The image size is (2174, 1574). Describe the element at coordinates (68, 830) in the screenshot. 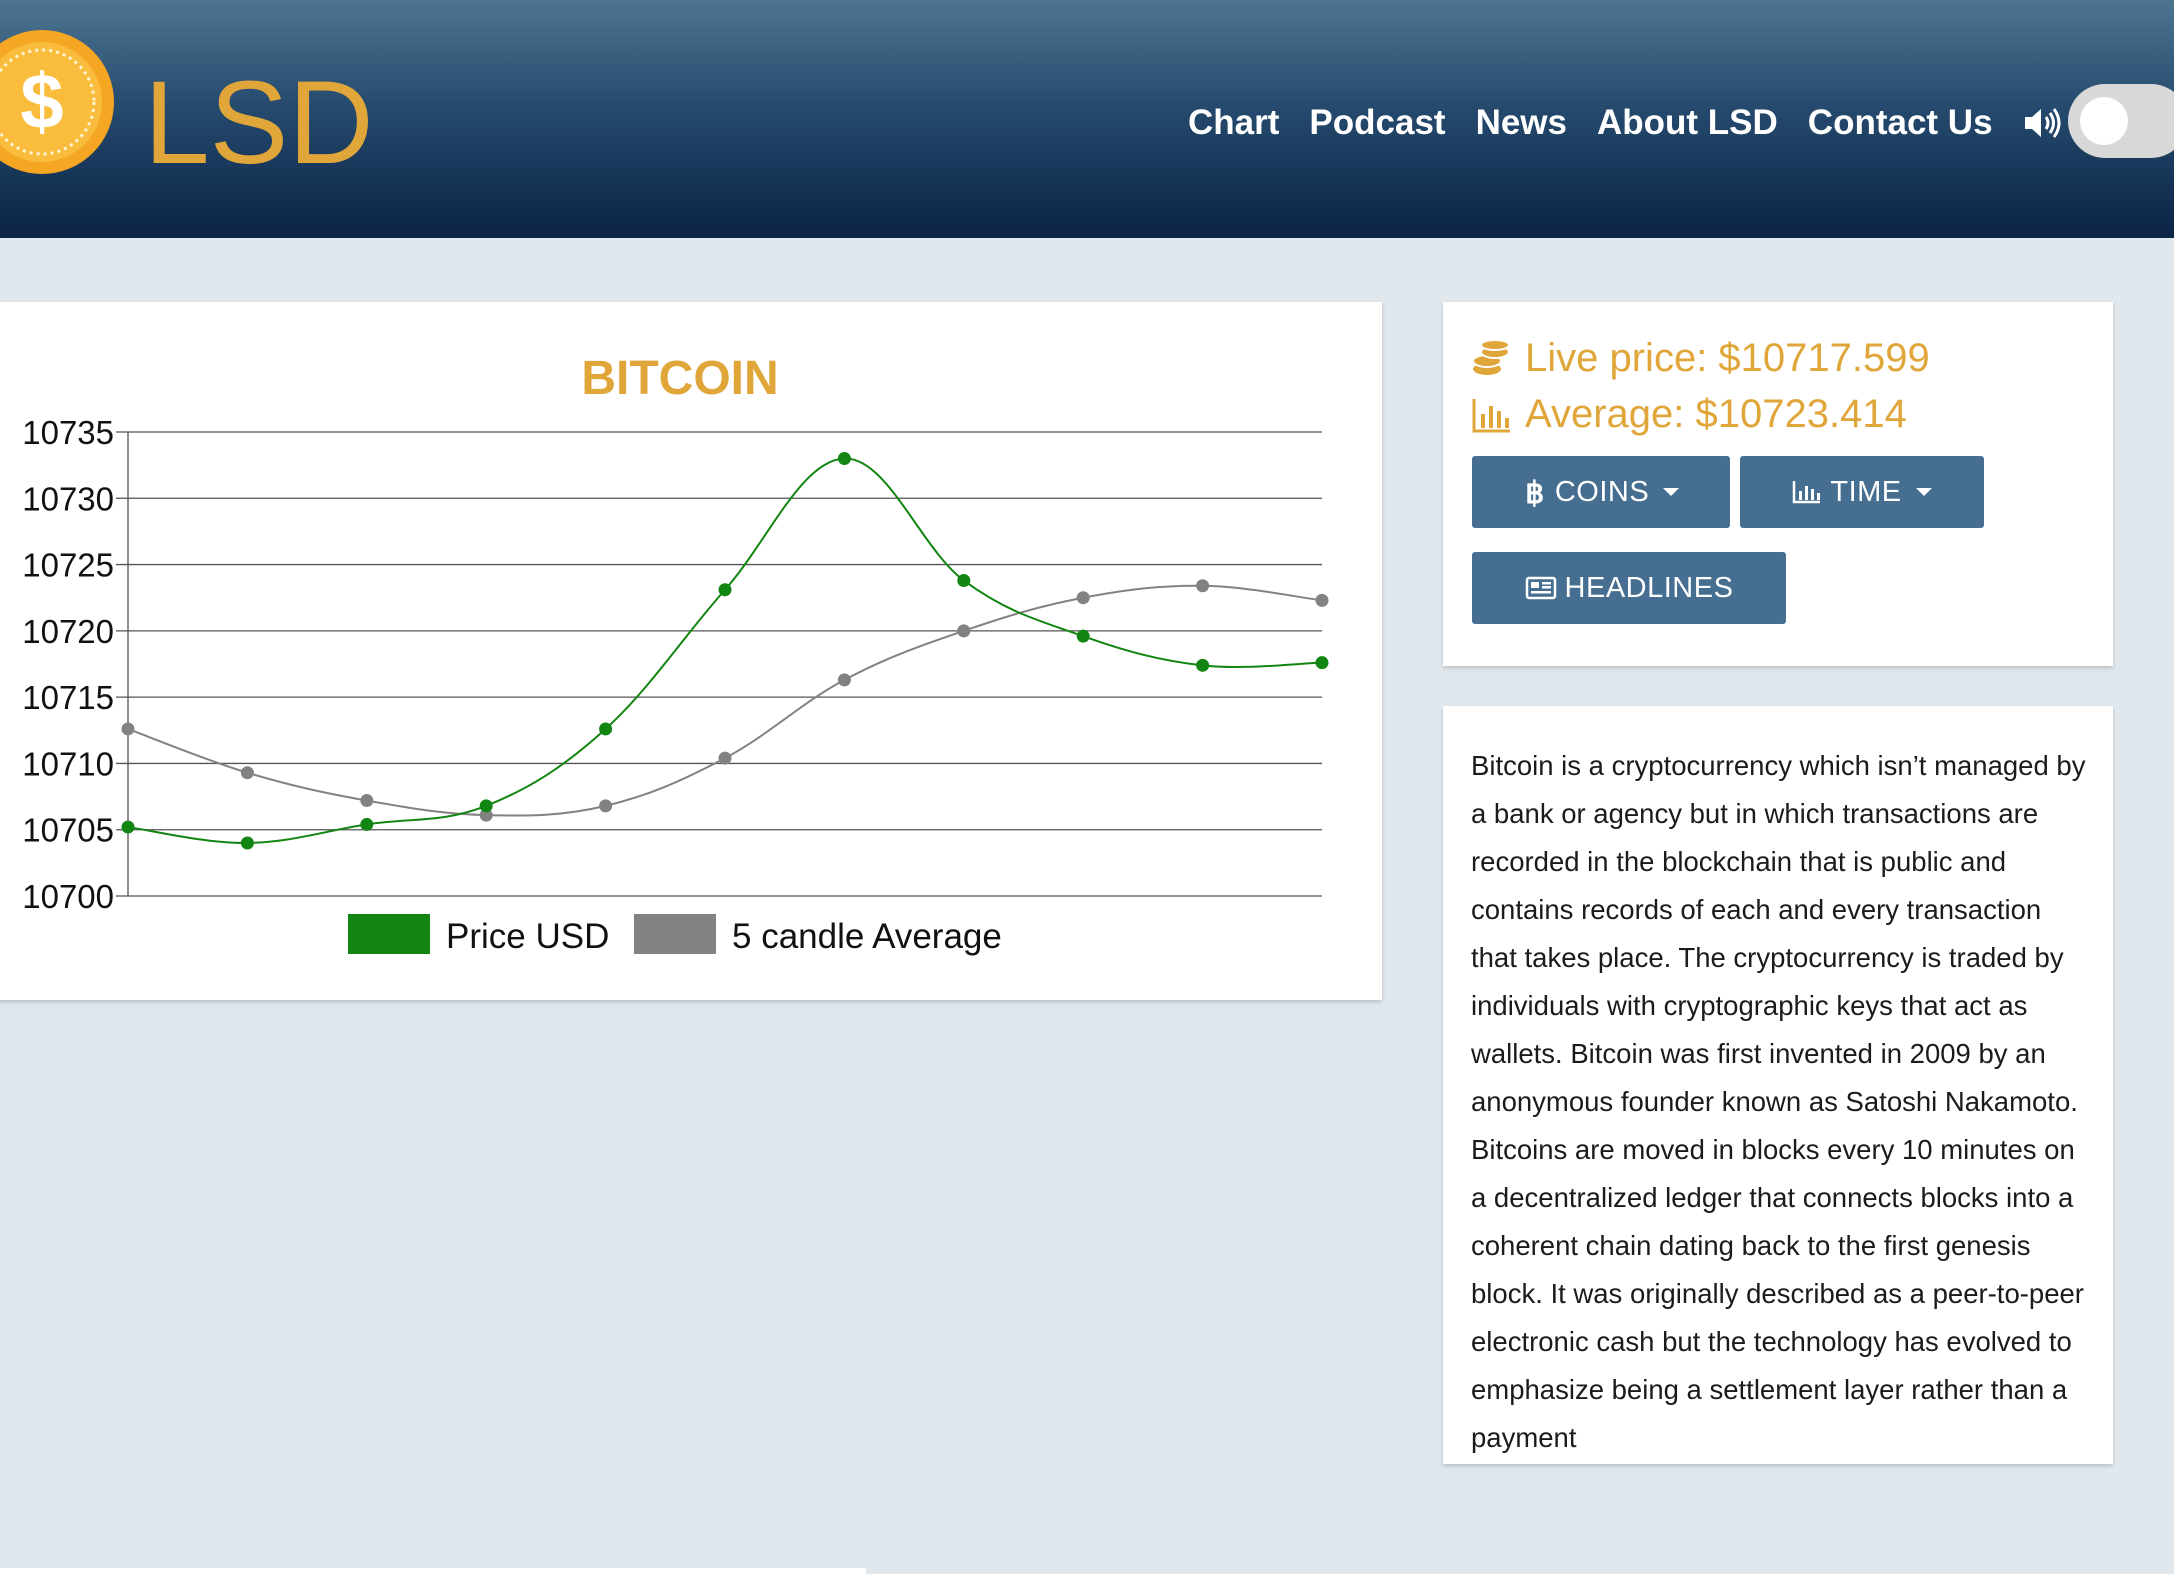

I see `y-tick-label: 10705` at that location.